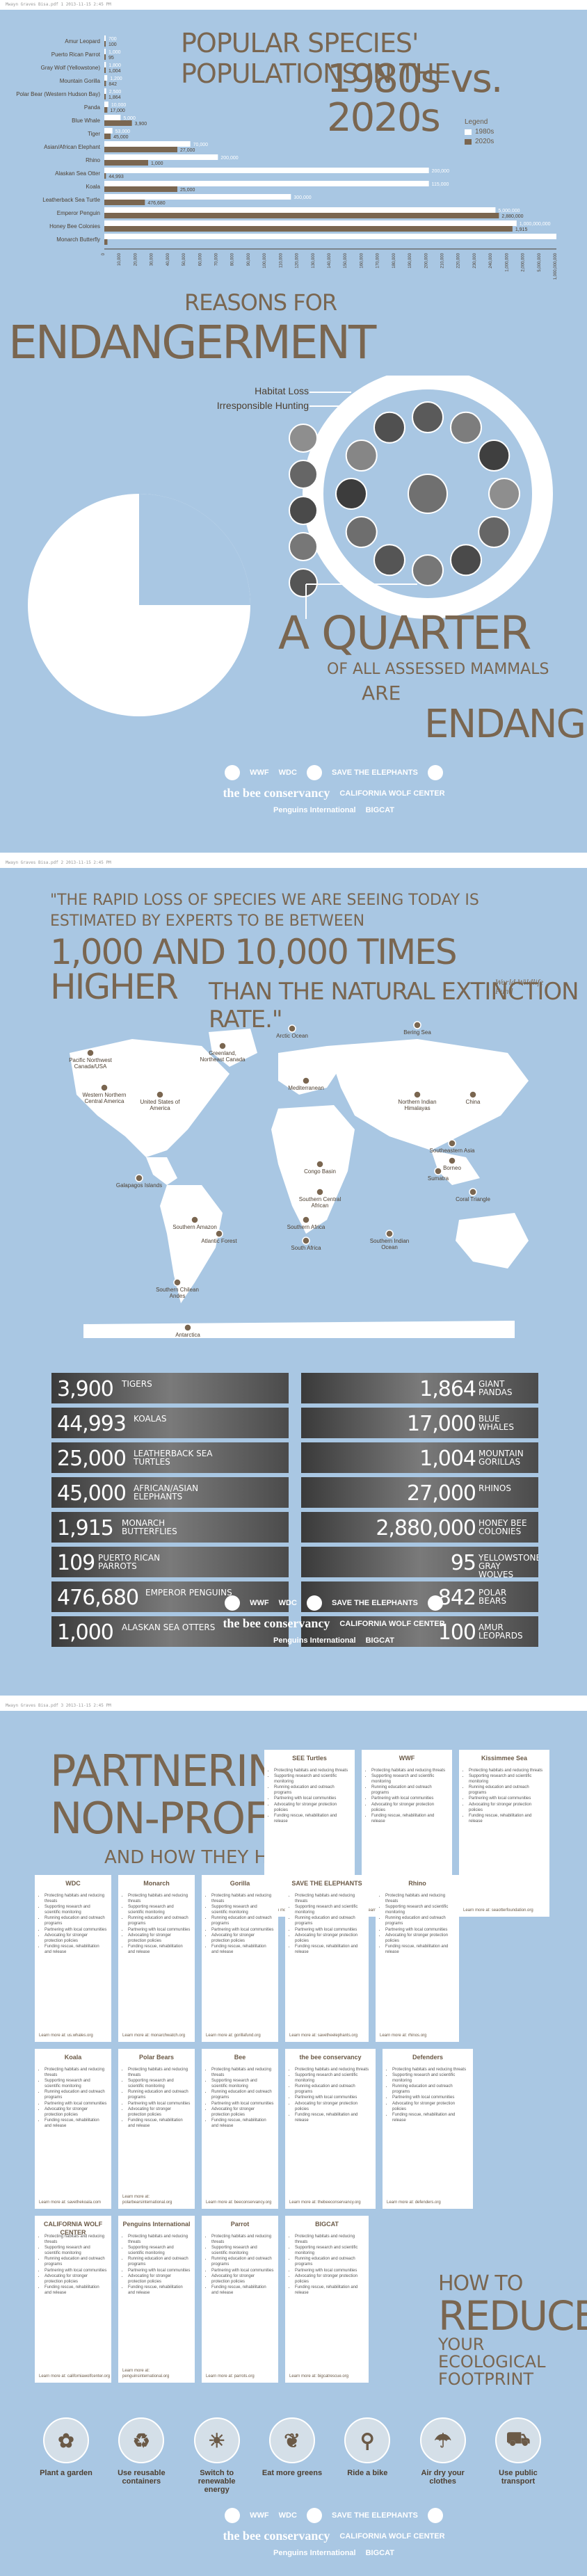 Image resolution: width=587 pixels, height=2576 pixels. I want to click on nonprofit-name: the bee conservancy, so click(330, 2057).